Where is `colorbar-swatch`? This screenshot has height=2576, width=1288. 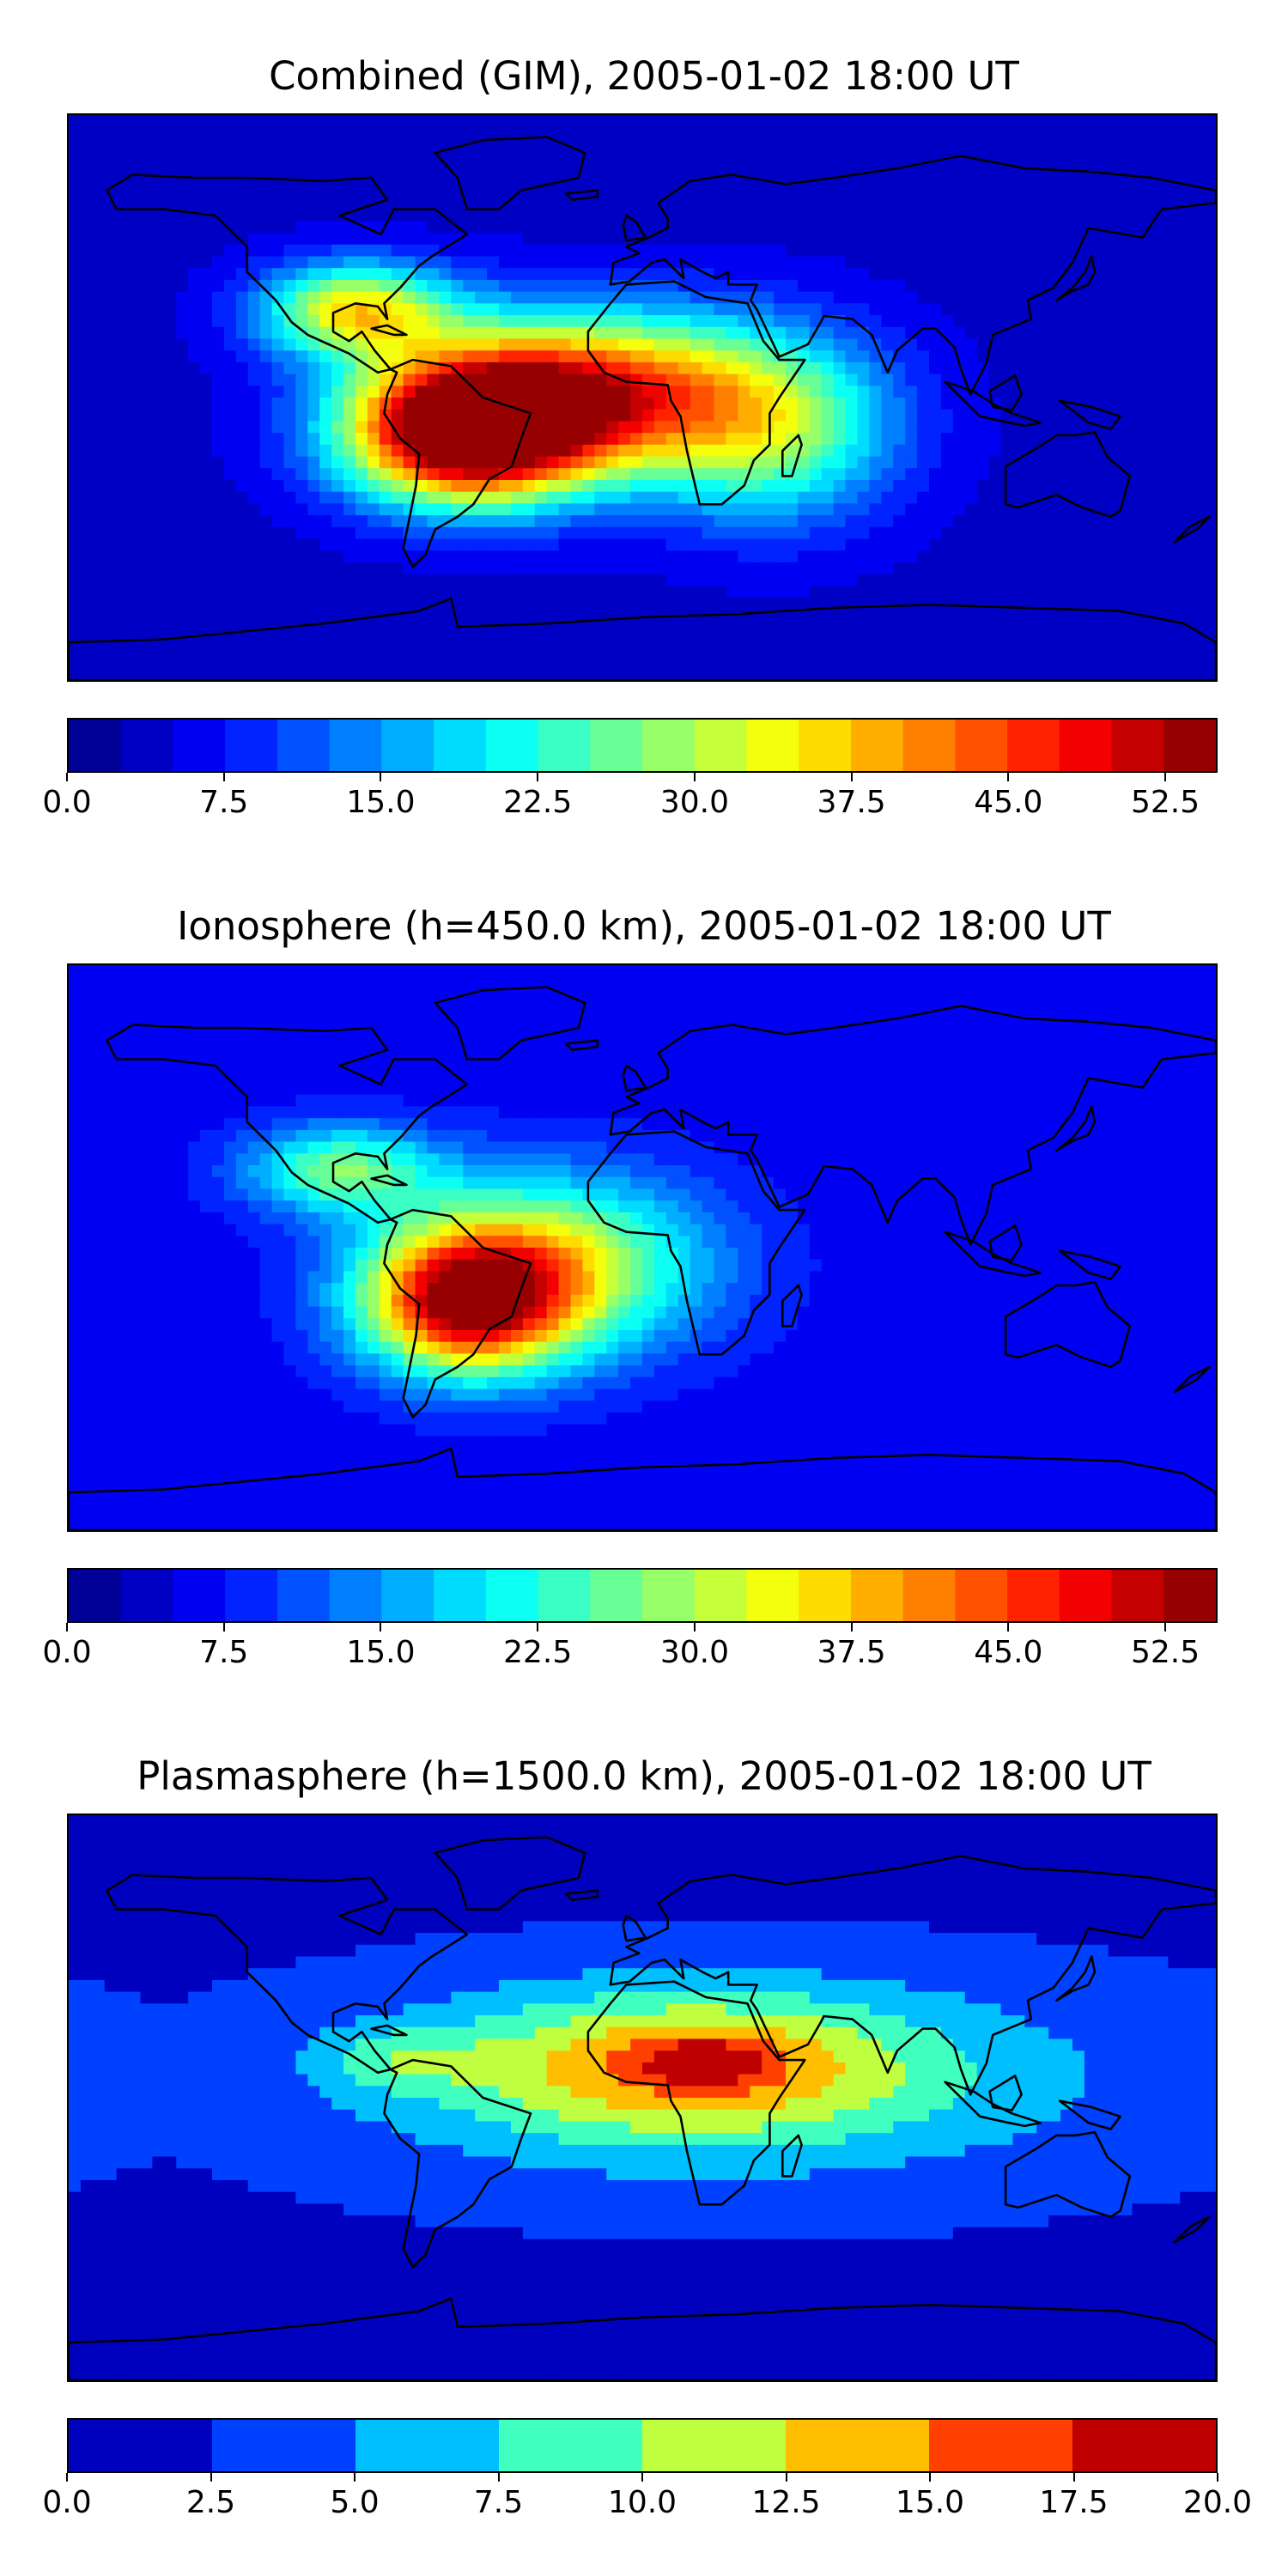
colorbar-swatch is located at coordinates (877, 746).